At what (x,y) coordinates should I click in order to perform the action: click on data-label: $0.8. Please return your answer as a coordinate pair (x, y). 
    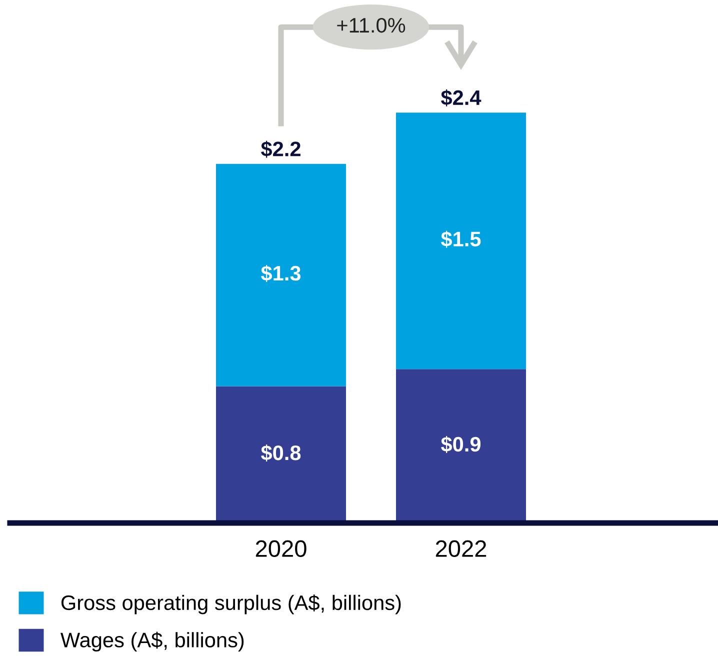
    Looking at the image, I should click on (281, 453).